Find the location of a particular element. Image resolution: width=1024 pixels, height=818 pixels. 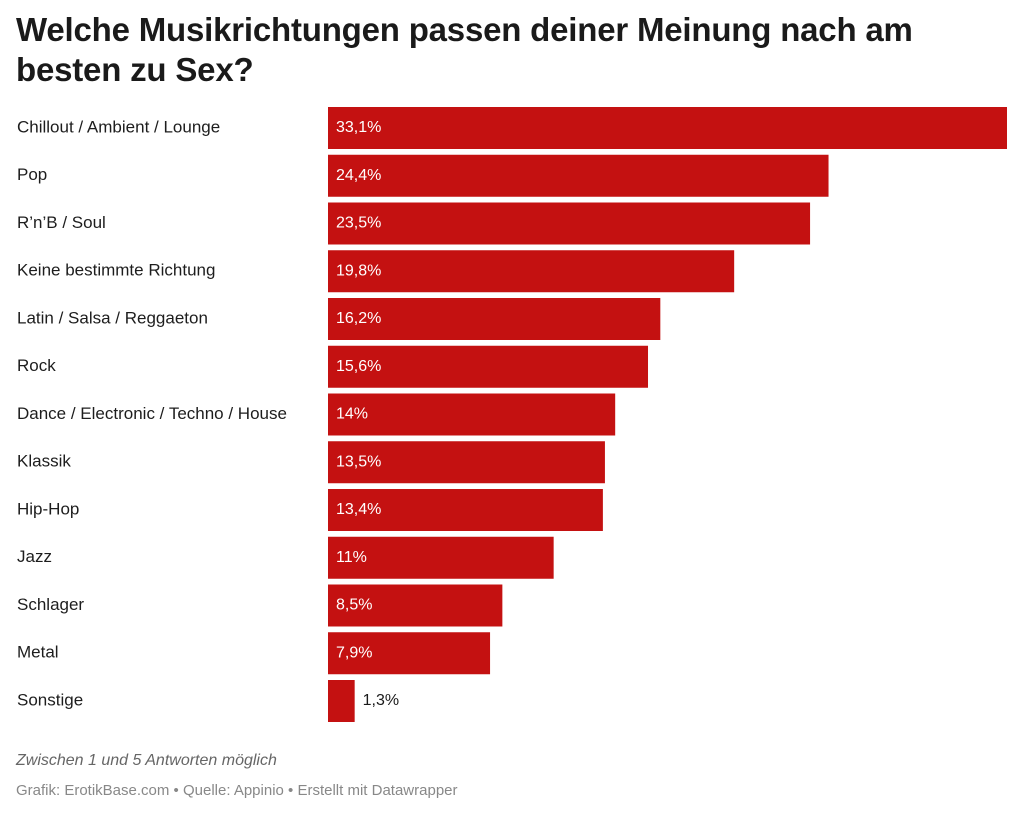

value-label: 11% is located at coordinates (351, 557).